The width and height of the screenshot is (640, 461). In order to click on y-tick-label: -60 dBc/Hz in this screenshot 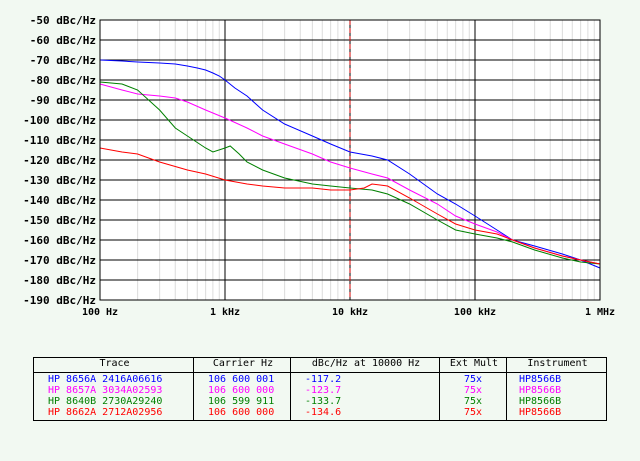, I will do `click(63, 40)`.